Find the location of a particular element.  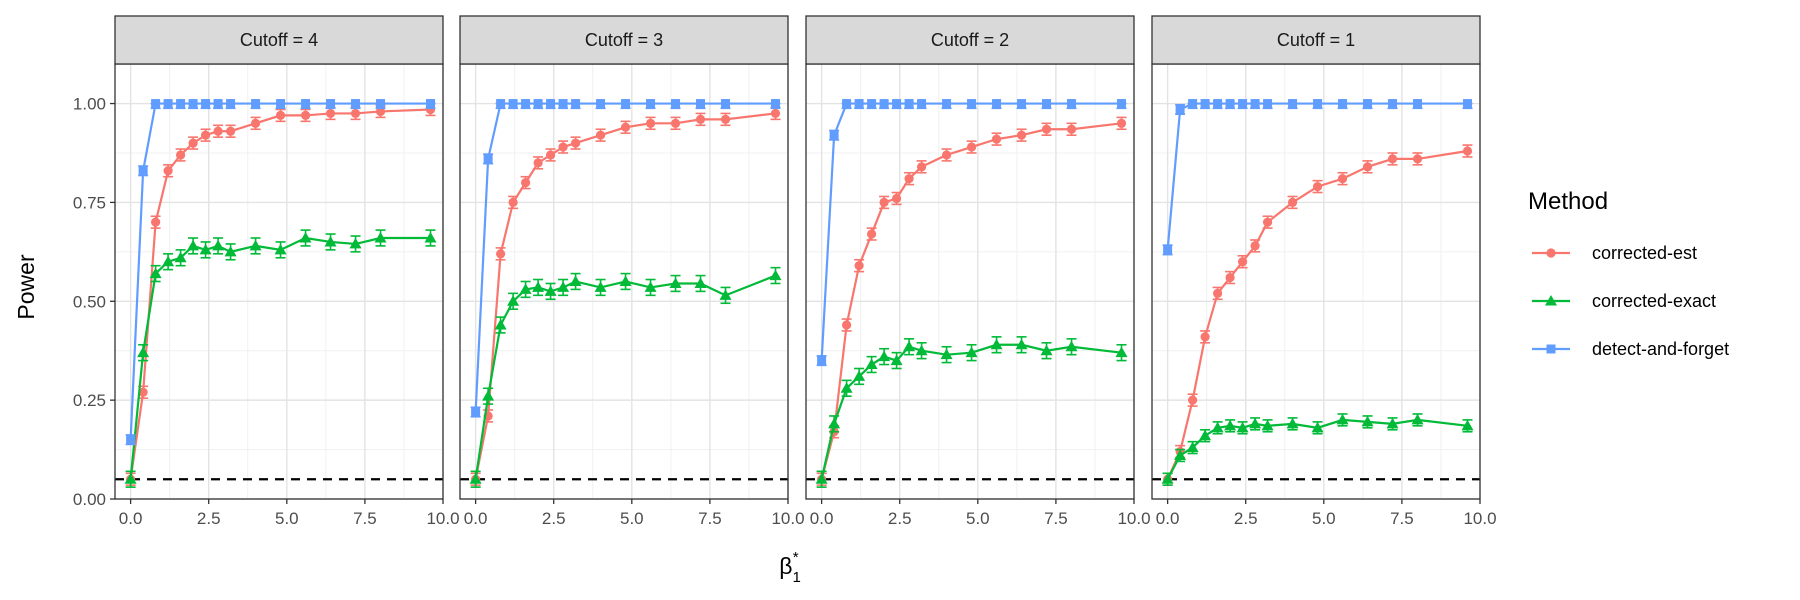

legend-label-corrected-est: corrected-est is located at coordinates (1644, 253).